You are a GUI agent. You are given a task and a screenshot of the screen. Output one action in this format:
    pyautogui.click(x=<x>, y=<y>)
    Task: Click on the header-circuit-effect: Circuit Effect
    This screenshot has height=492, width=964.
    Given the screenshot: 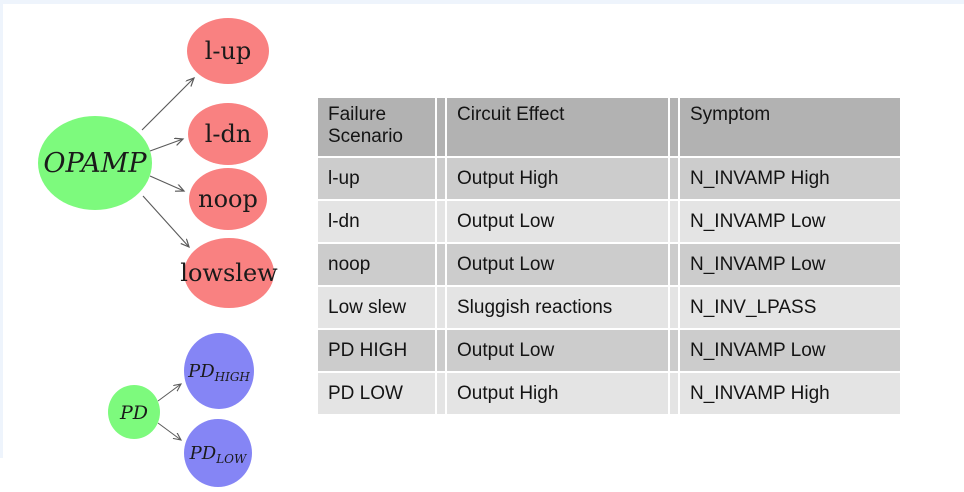 What is the action you would take?
    pyautogui.click(x=557, y=127)
    